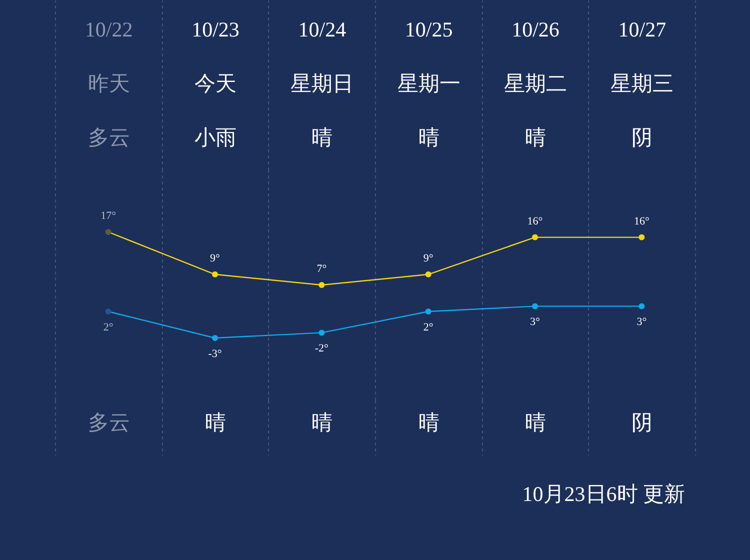 This screenshot has height=560, width=750. What do you see at coordinates (321, 269) in the screenshot?
I see `data-label: 7°` at bounding box center [321, 269].